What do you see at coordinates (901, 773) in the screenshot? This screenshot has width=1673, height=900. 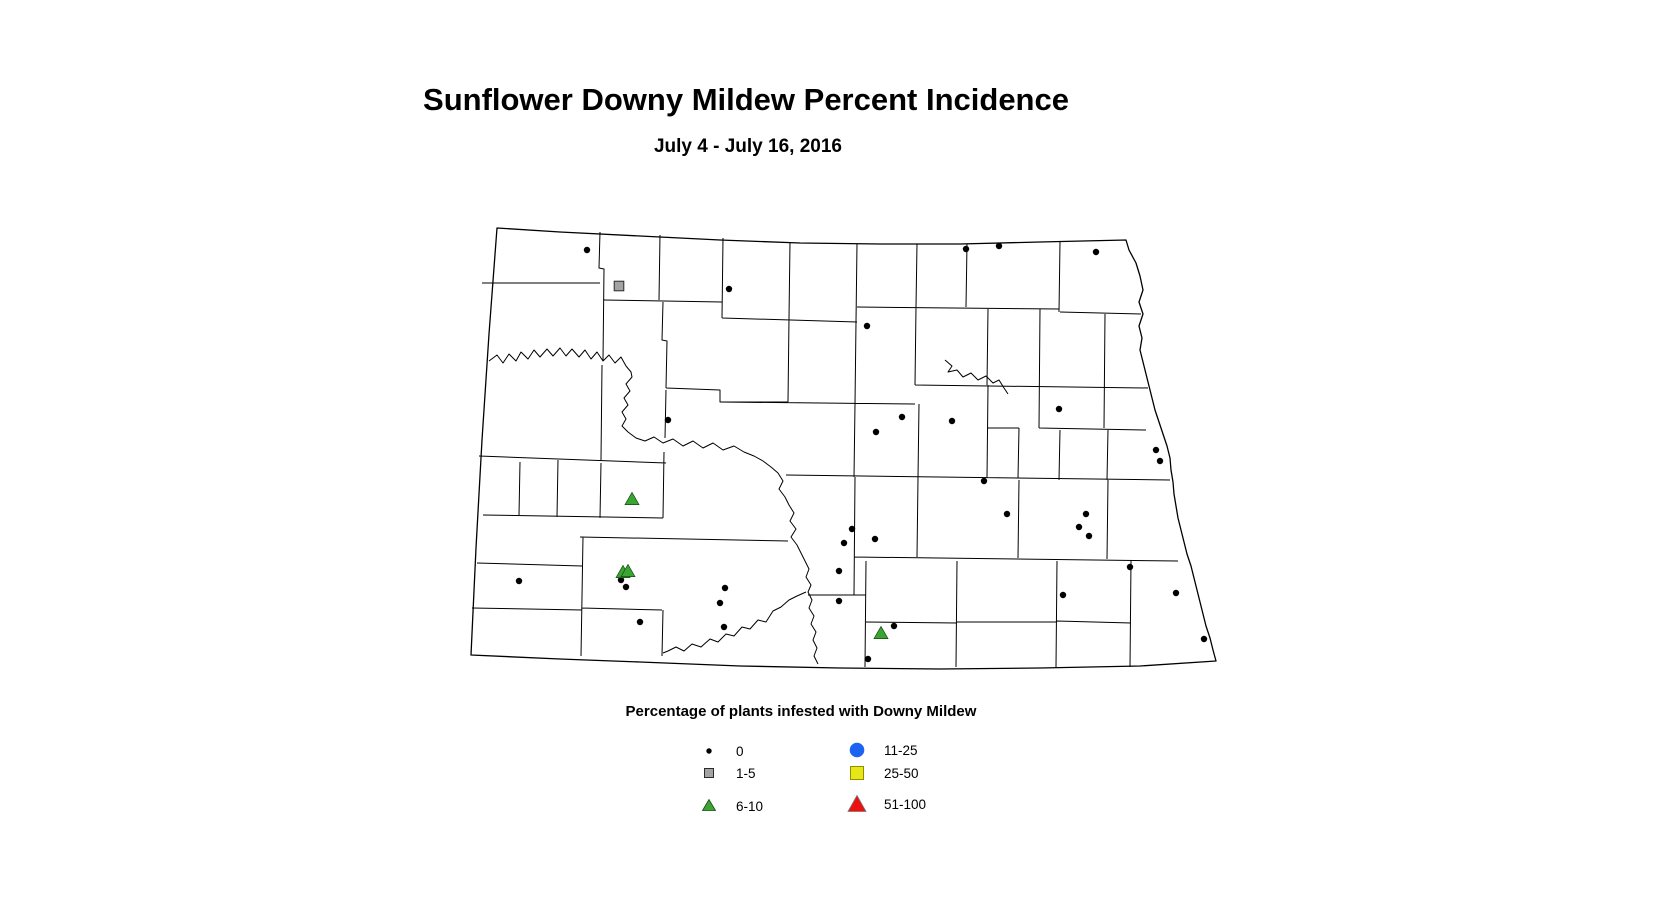 I see `legend-label: 25-50` at bounding box center [901, 773].